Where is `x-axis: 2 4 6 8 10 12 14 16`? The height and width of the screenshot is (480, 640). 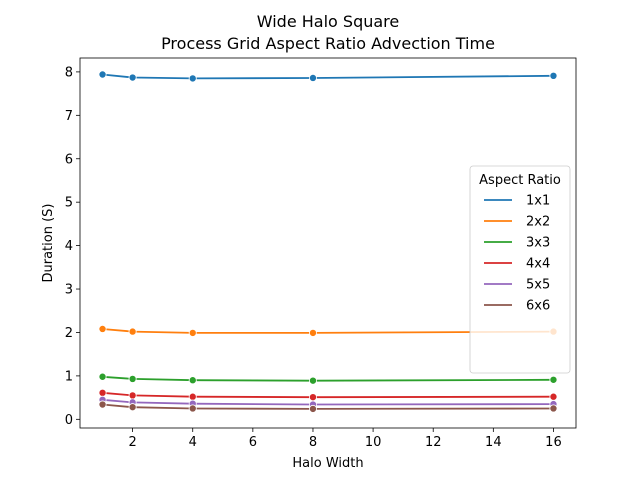 x-axis: 2 4 6 8 10 12 14 16 is located at coordinates (345, 439).